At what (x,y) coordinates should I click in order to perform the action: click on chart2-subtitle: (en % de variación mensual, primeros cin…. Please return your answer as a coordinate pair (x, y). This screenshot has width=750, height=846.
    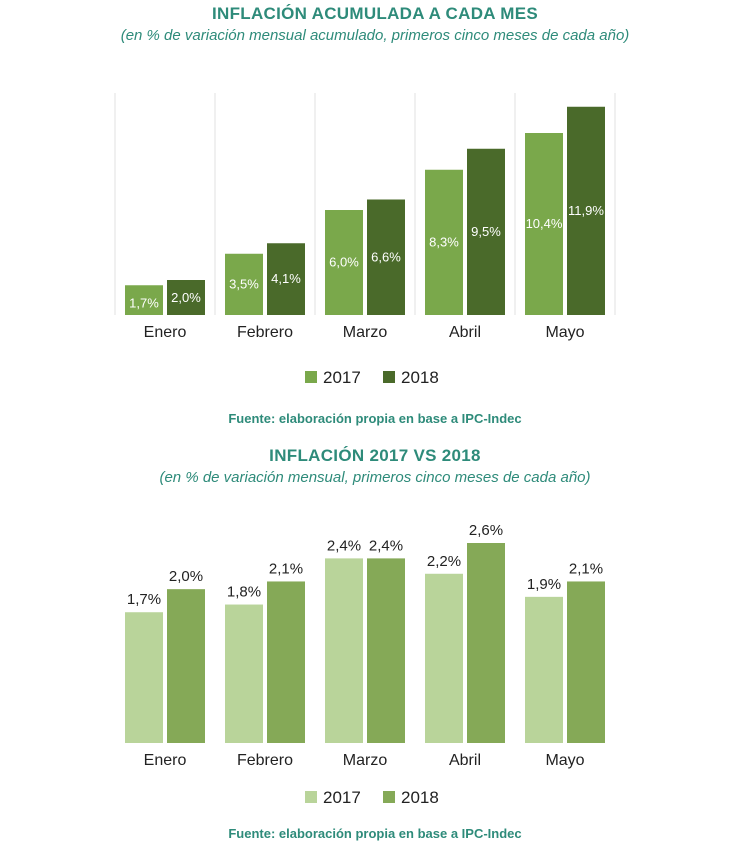
    Looking at the image, I should click on (375, 477).